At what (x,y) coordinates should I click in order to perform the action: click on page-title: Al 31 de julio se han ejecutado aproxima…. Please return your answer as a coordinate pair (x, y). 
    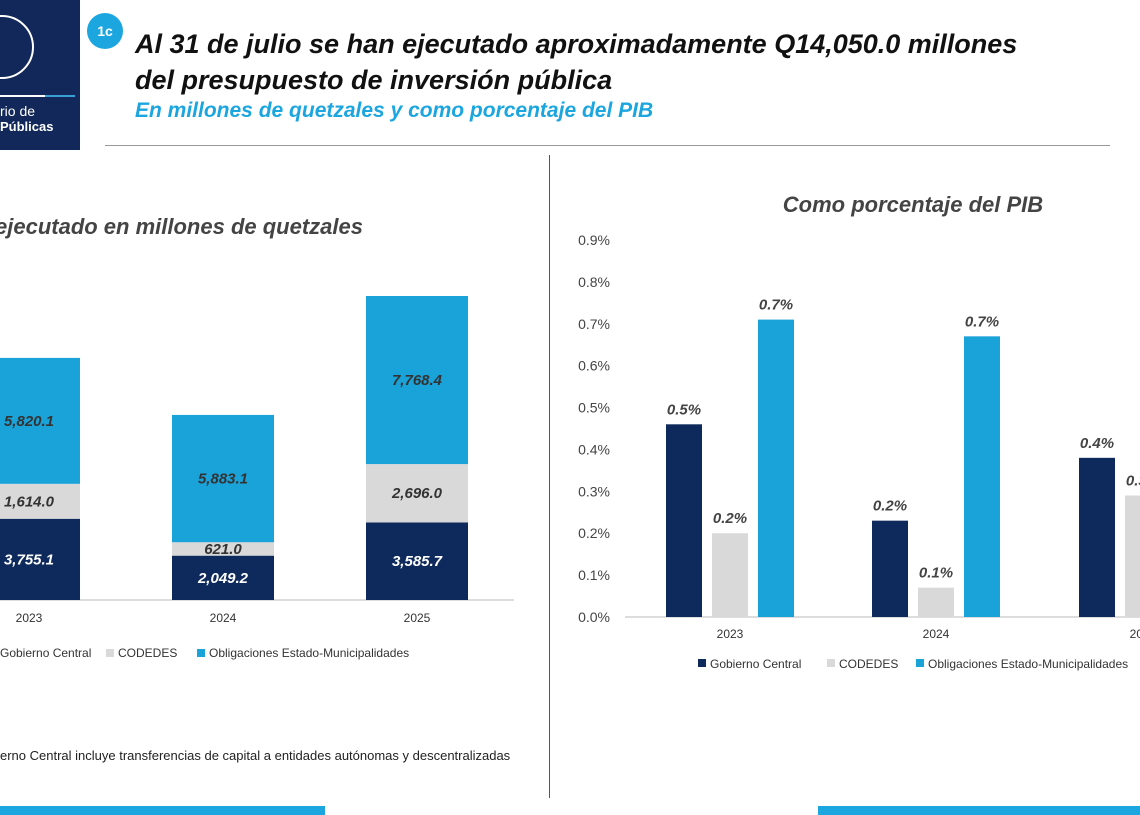
    Looking at the image, I should click on (576, 62).